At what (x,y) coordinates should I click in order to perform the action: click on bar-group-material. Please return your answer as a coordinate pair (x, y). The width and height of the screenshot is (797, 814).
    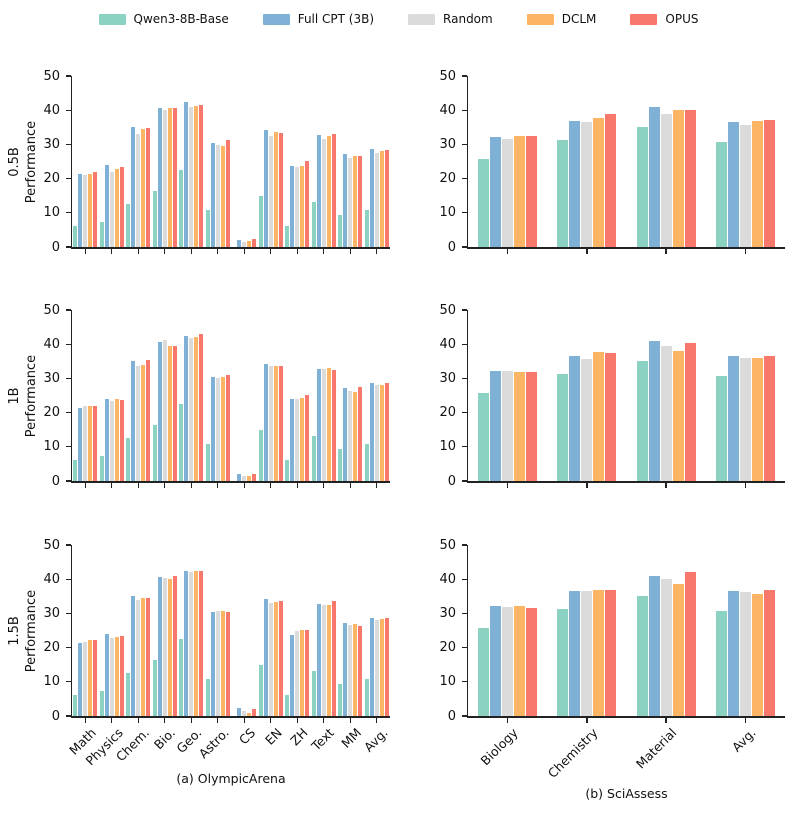
    Looking at the image, I should click on (666, 395).